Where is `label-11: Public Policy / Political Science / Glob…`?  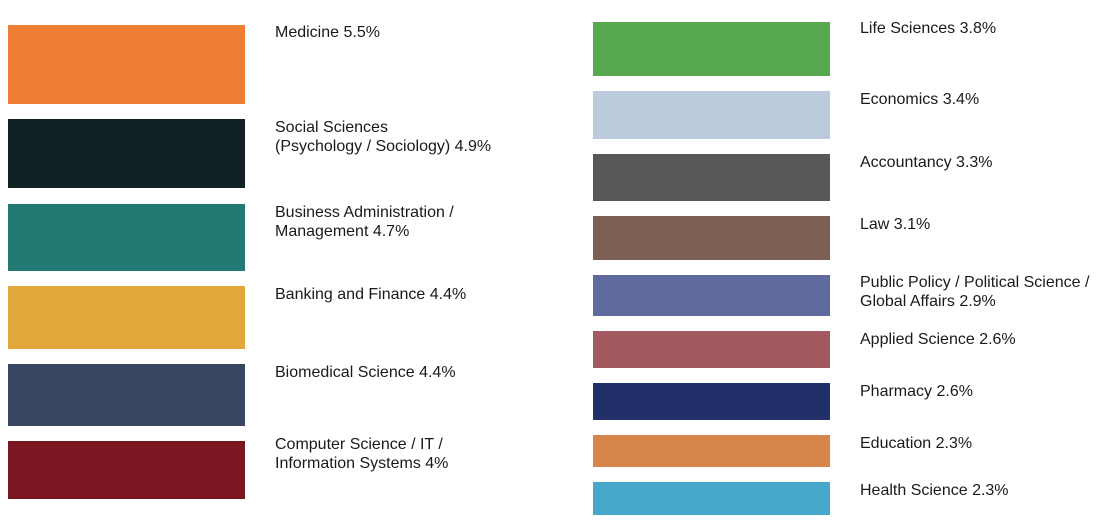
label-11: Public Policy / Political Science / Glob… is located at coordinates (975, 292).